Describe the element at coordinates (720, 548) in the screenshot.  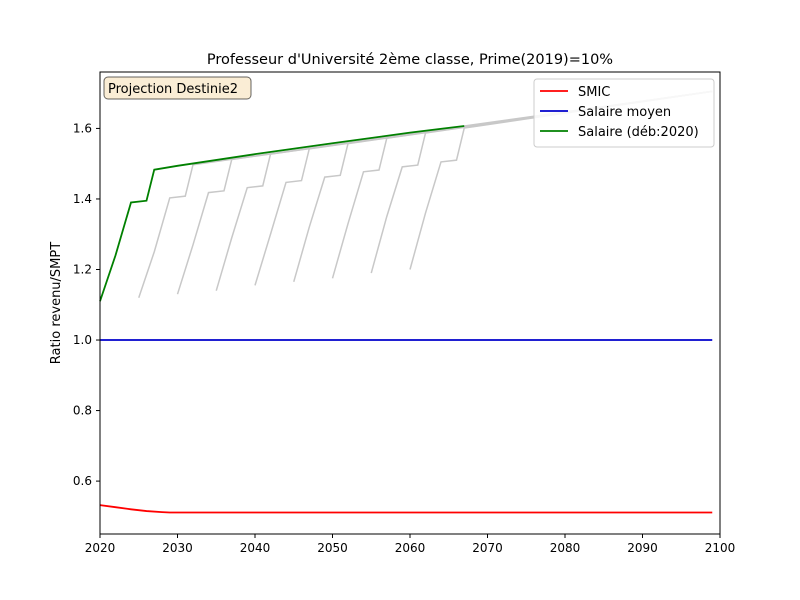
I see `x-tick-label: 2100` at that location.